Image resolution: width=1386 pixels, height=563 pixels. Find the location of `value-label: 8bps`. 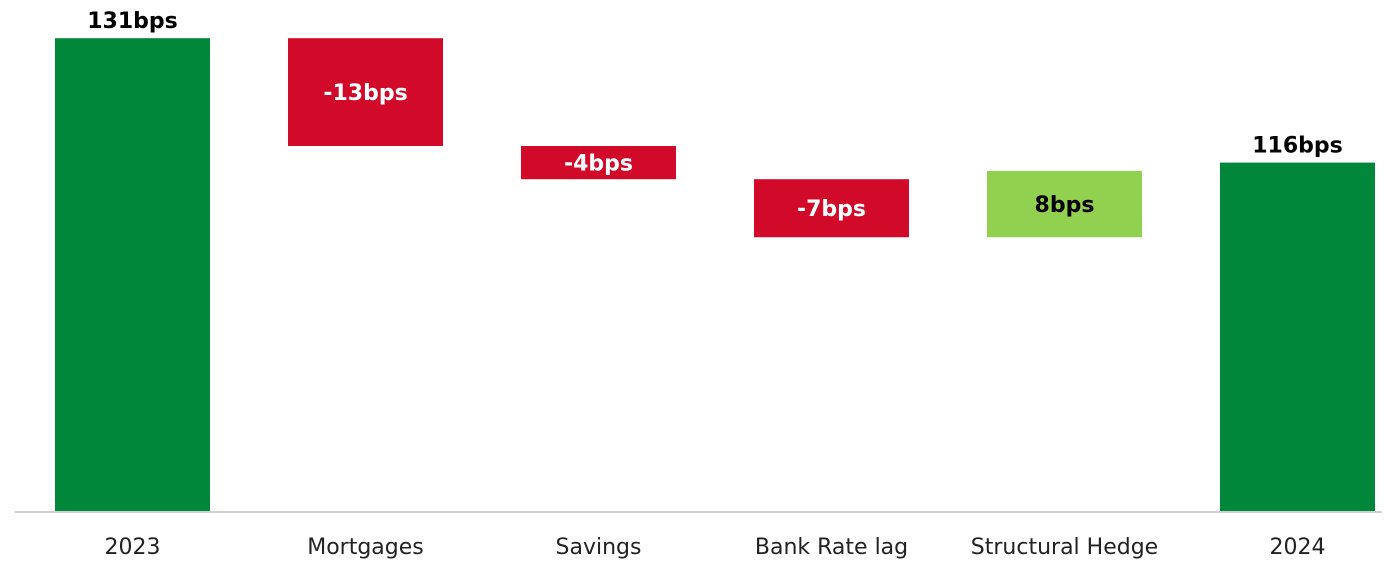

value-label: 8bps is located at coordinates (1065, 205).